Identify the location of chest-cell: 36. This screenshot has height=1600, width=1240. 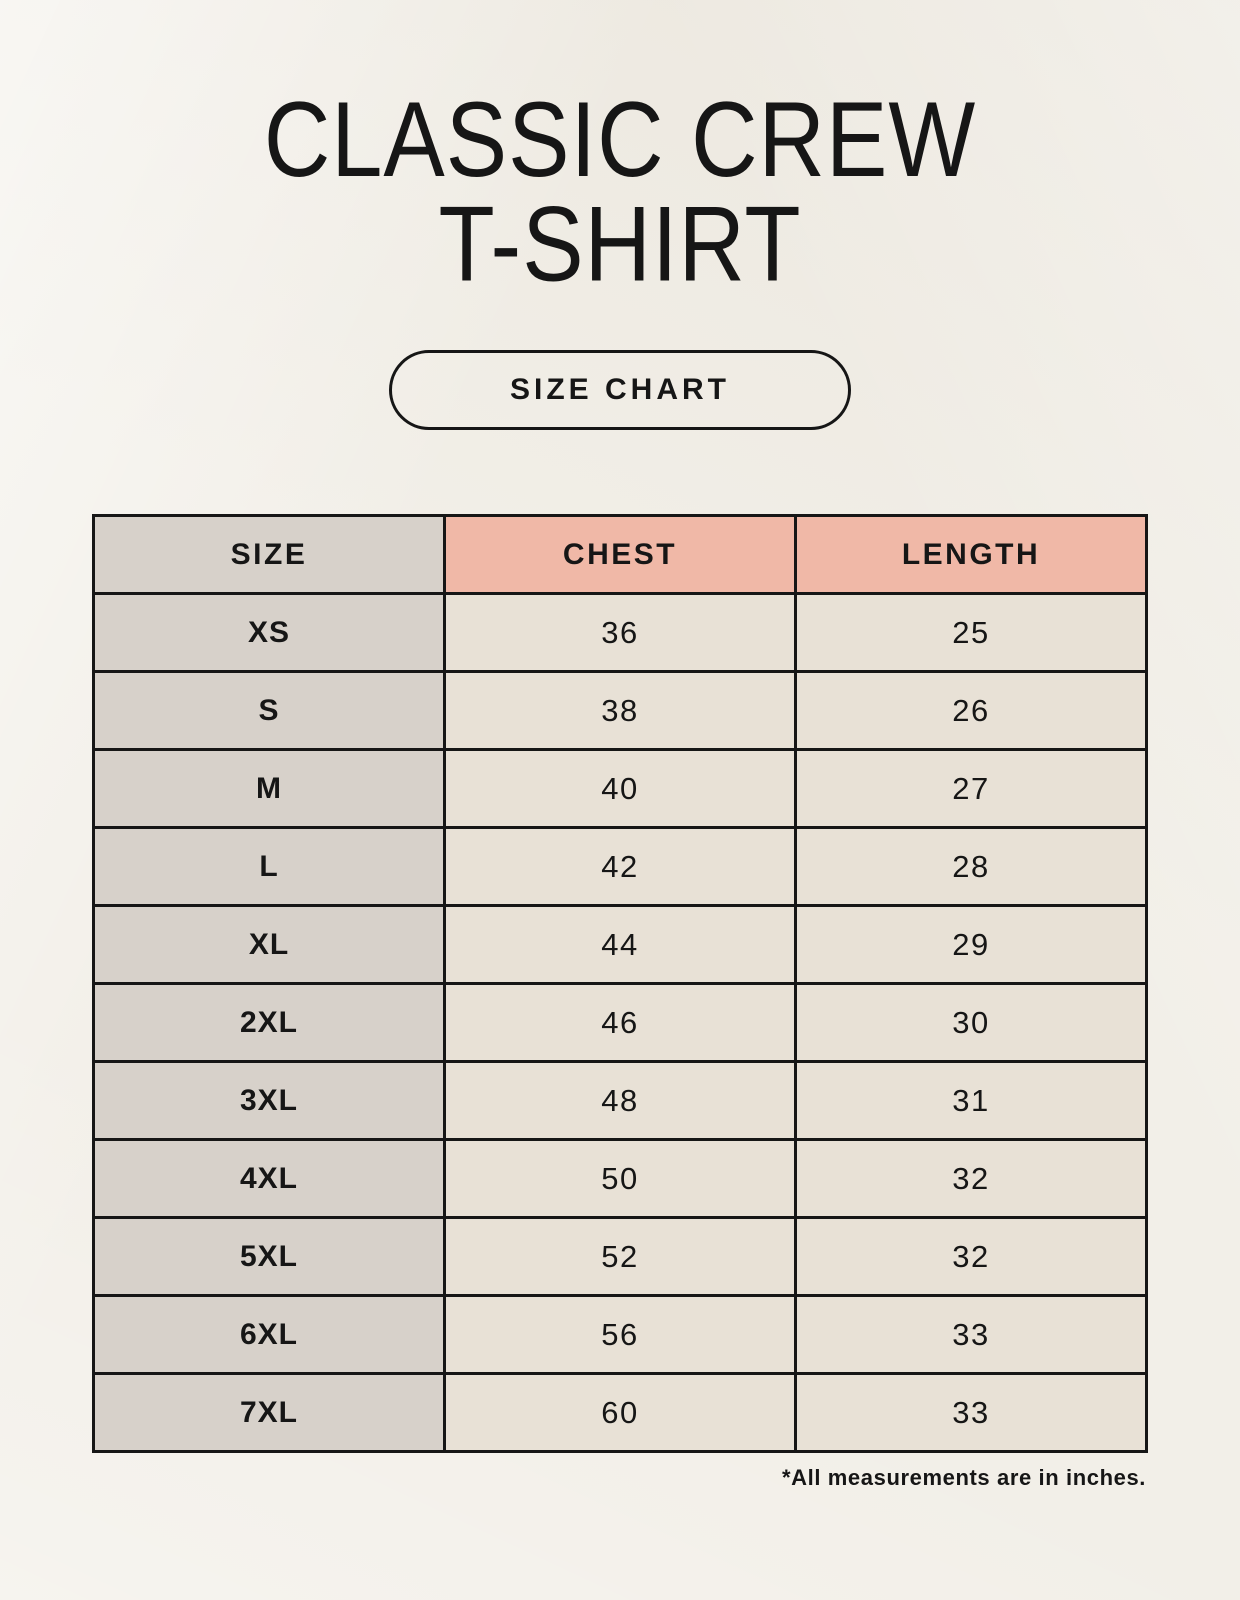
(620, 633).